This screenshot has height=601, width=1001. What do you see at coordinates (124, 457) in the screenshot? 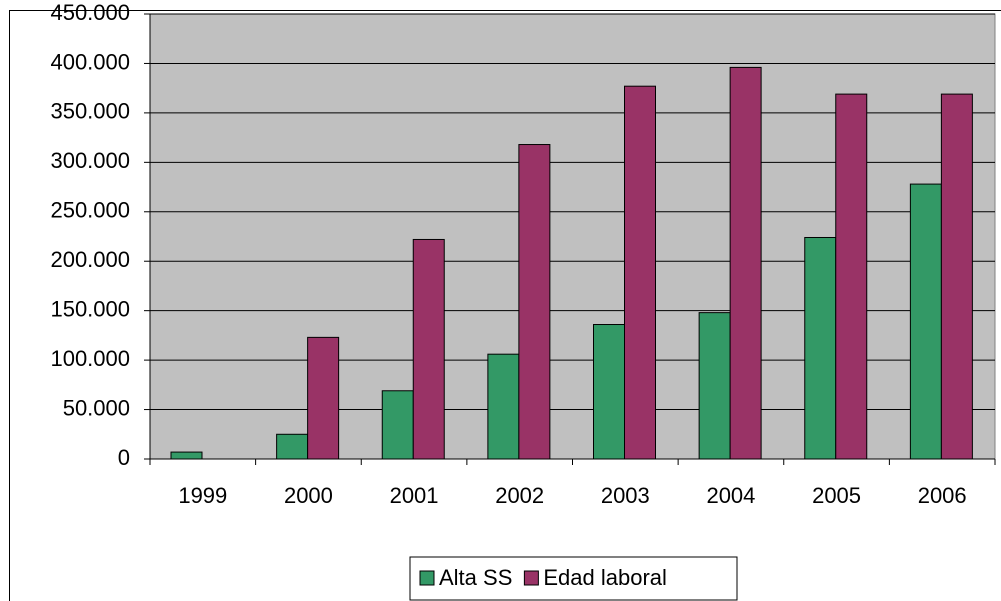
I see `y-tick-label: 0` at bounding box center [124, 457].